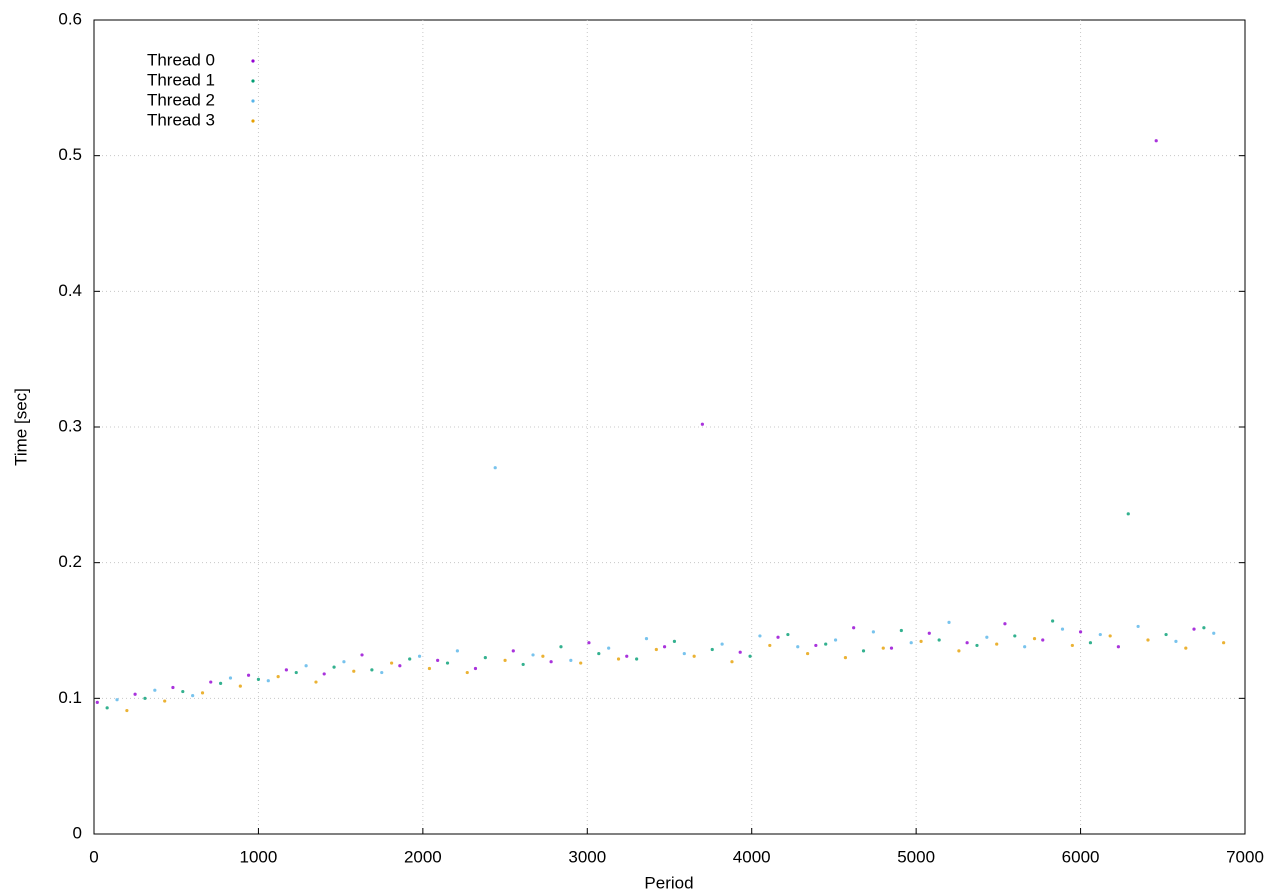  Describe the element at coordinates (70, 697) in the screenshot. I see `y-tick-label: 0.1` at that location.